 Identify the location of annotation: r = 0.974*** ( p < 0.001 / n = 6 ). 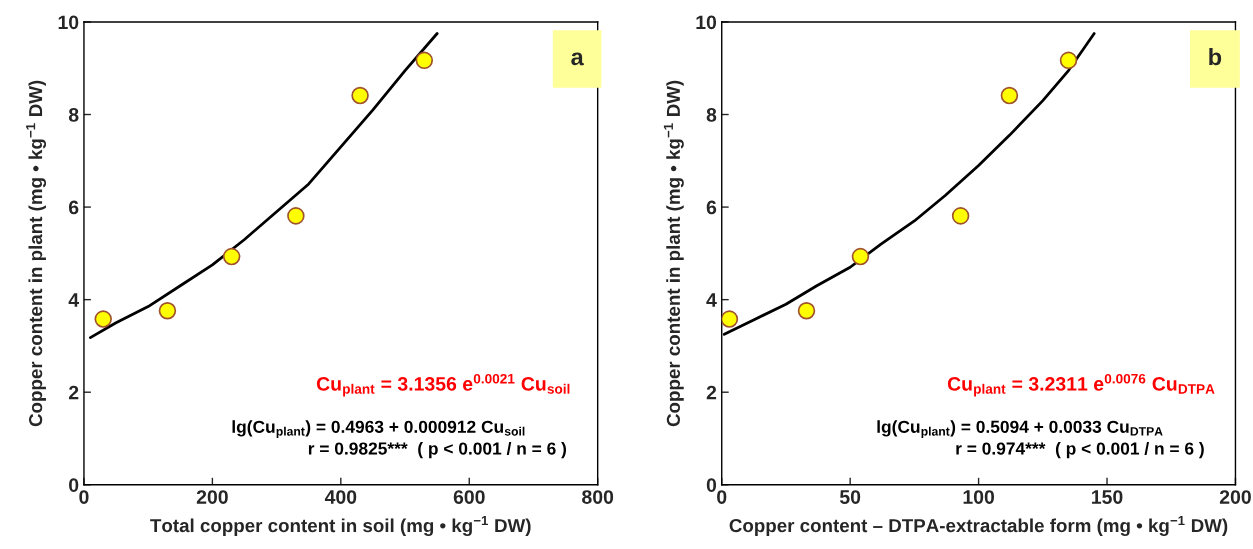
(1080, 450).